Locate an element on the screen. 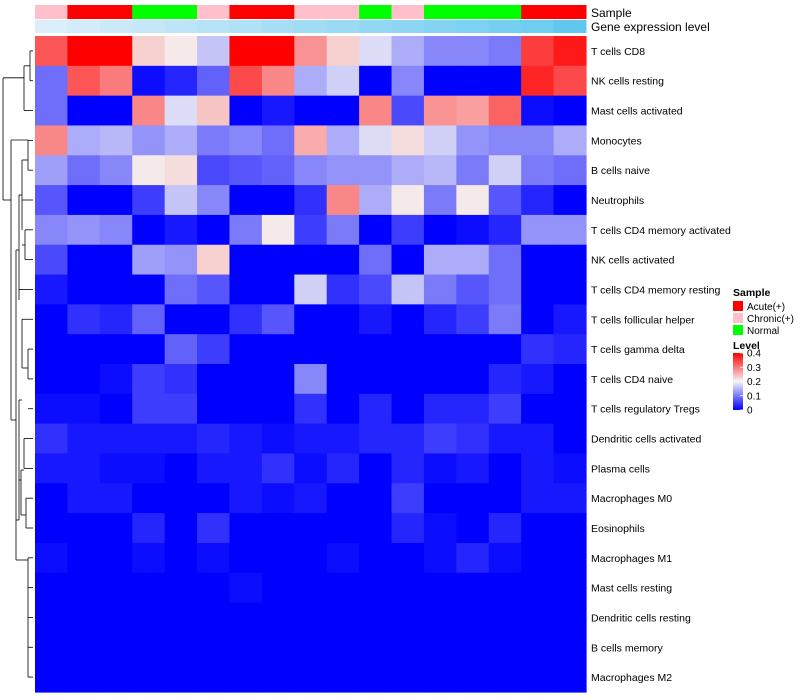  row-label: T cells gamma delta is located at coordinates (638, 350).